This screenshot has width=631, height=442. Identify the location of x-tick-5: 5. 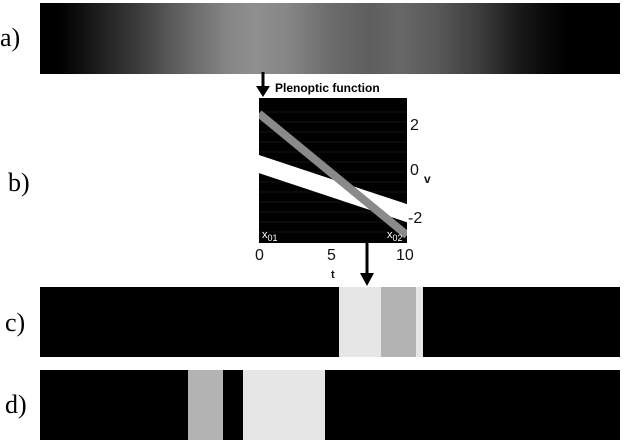
(331, 255).